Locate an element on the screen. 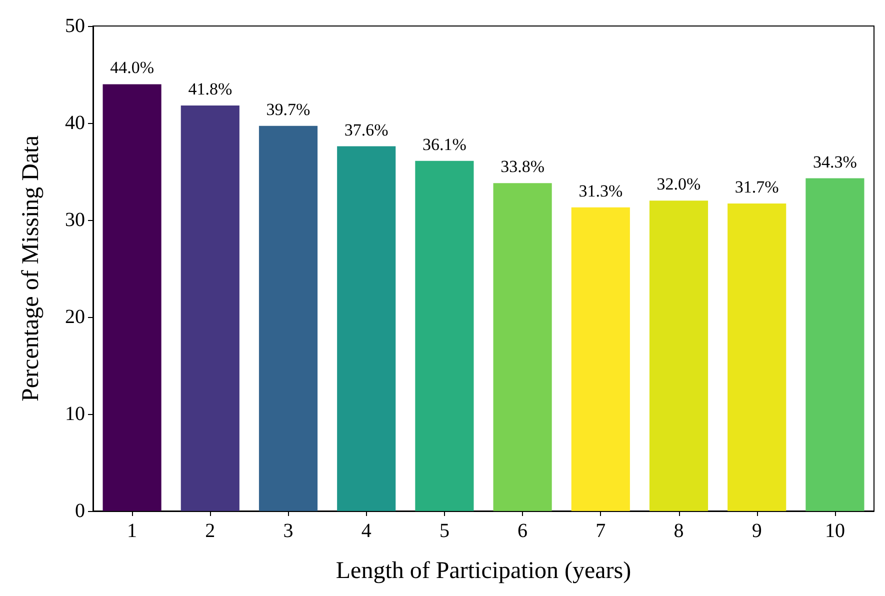 The image size is (885, 596). data-label: 34.3% is located at coordinates (834, 162).